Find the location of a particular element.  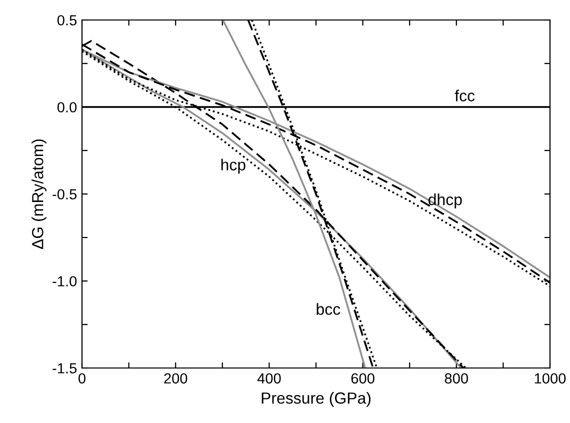

y-tick-label: 0.0 is located at coordinates (67, 107).